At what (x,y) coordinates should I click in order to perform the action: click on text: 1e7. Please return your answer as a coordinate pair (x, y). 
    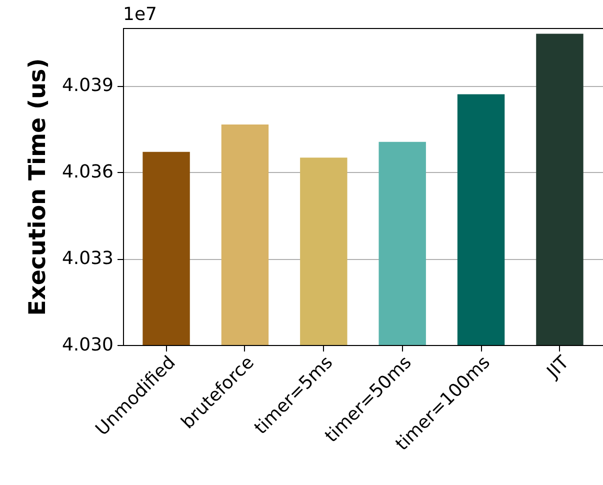
    Looking at the image, I should click on (140, 14).